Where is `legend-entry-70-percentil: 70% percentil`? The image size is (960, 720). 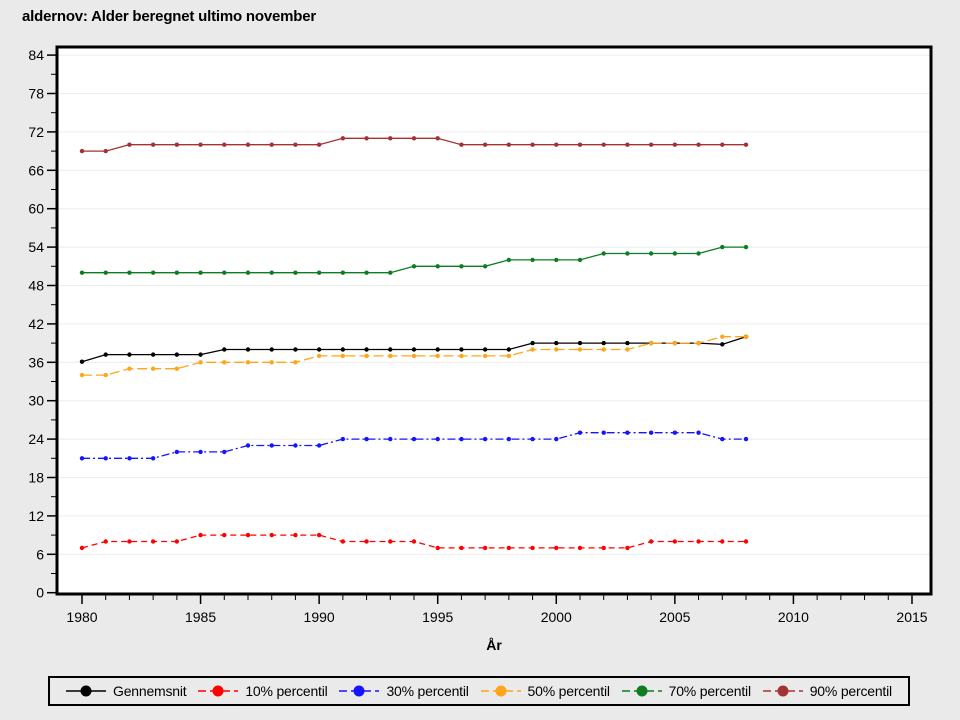 legend-entry-70-percentil: 70% percentil is located at coordinates (686, 691).